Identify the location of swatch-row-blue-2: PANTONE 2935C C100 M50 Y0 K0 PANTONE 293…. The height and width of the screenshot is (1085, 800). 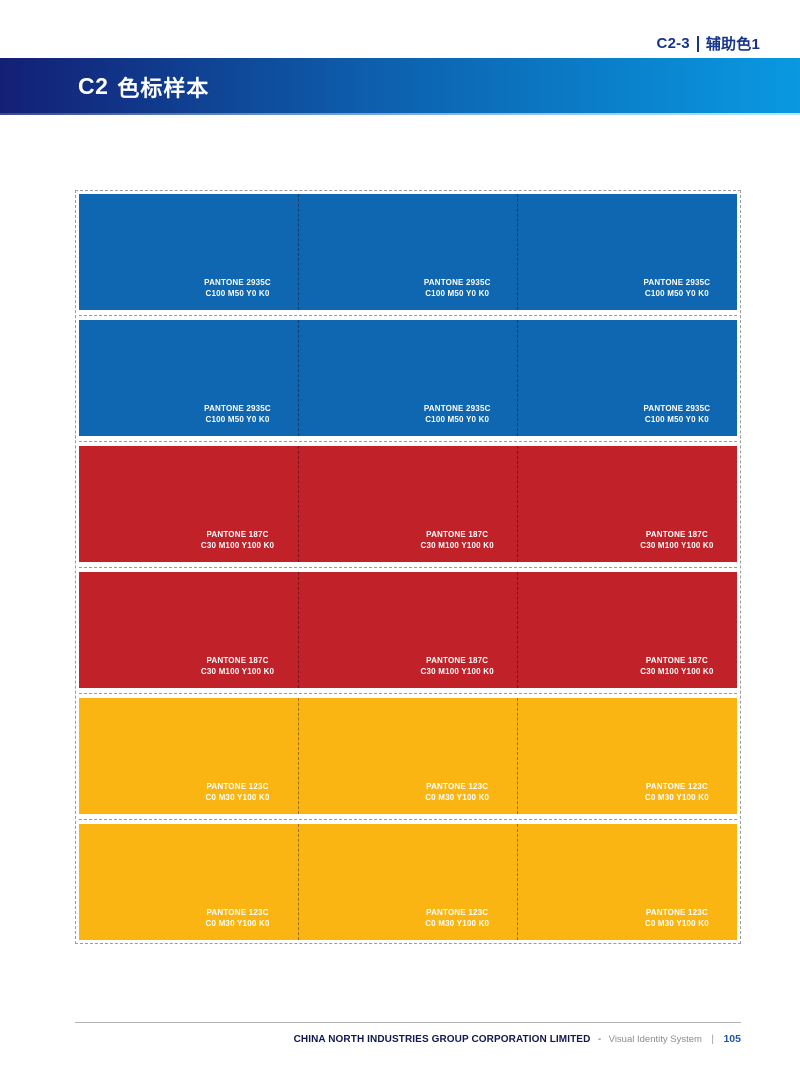
(408, 378).